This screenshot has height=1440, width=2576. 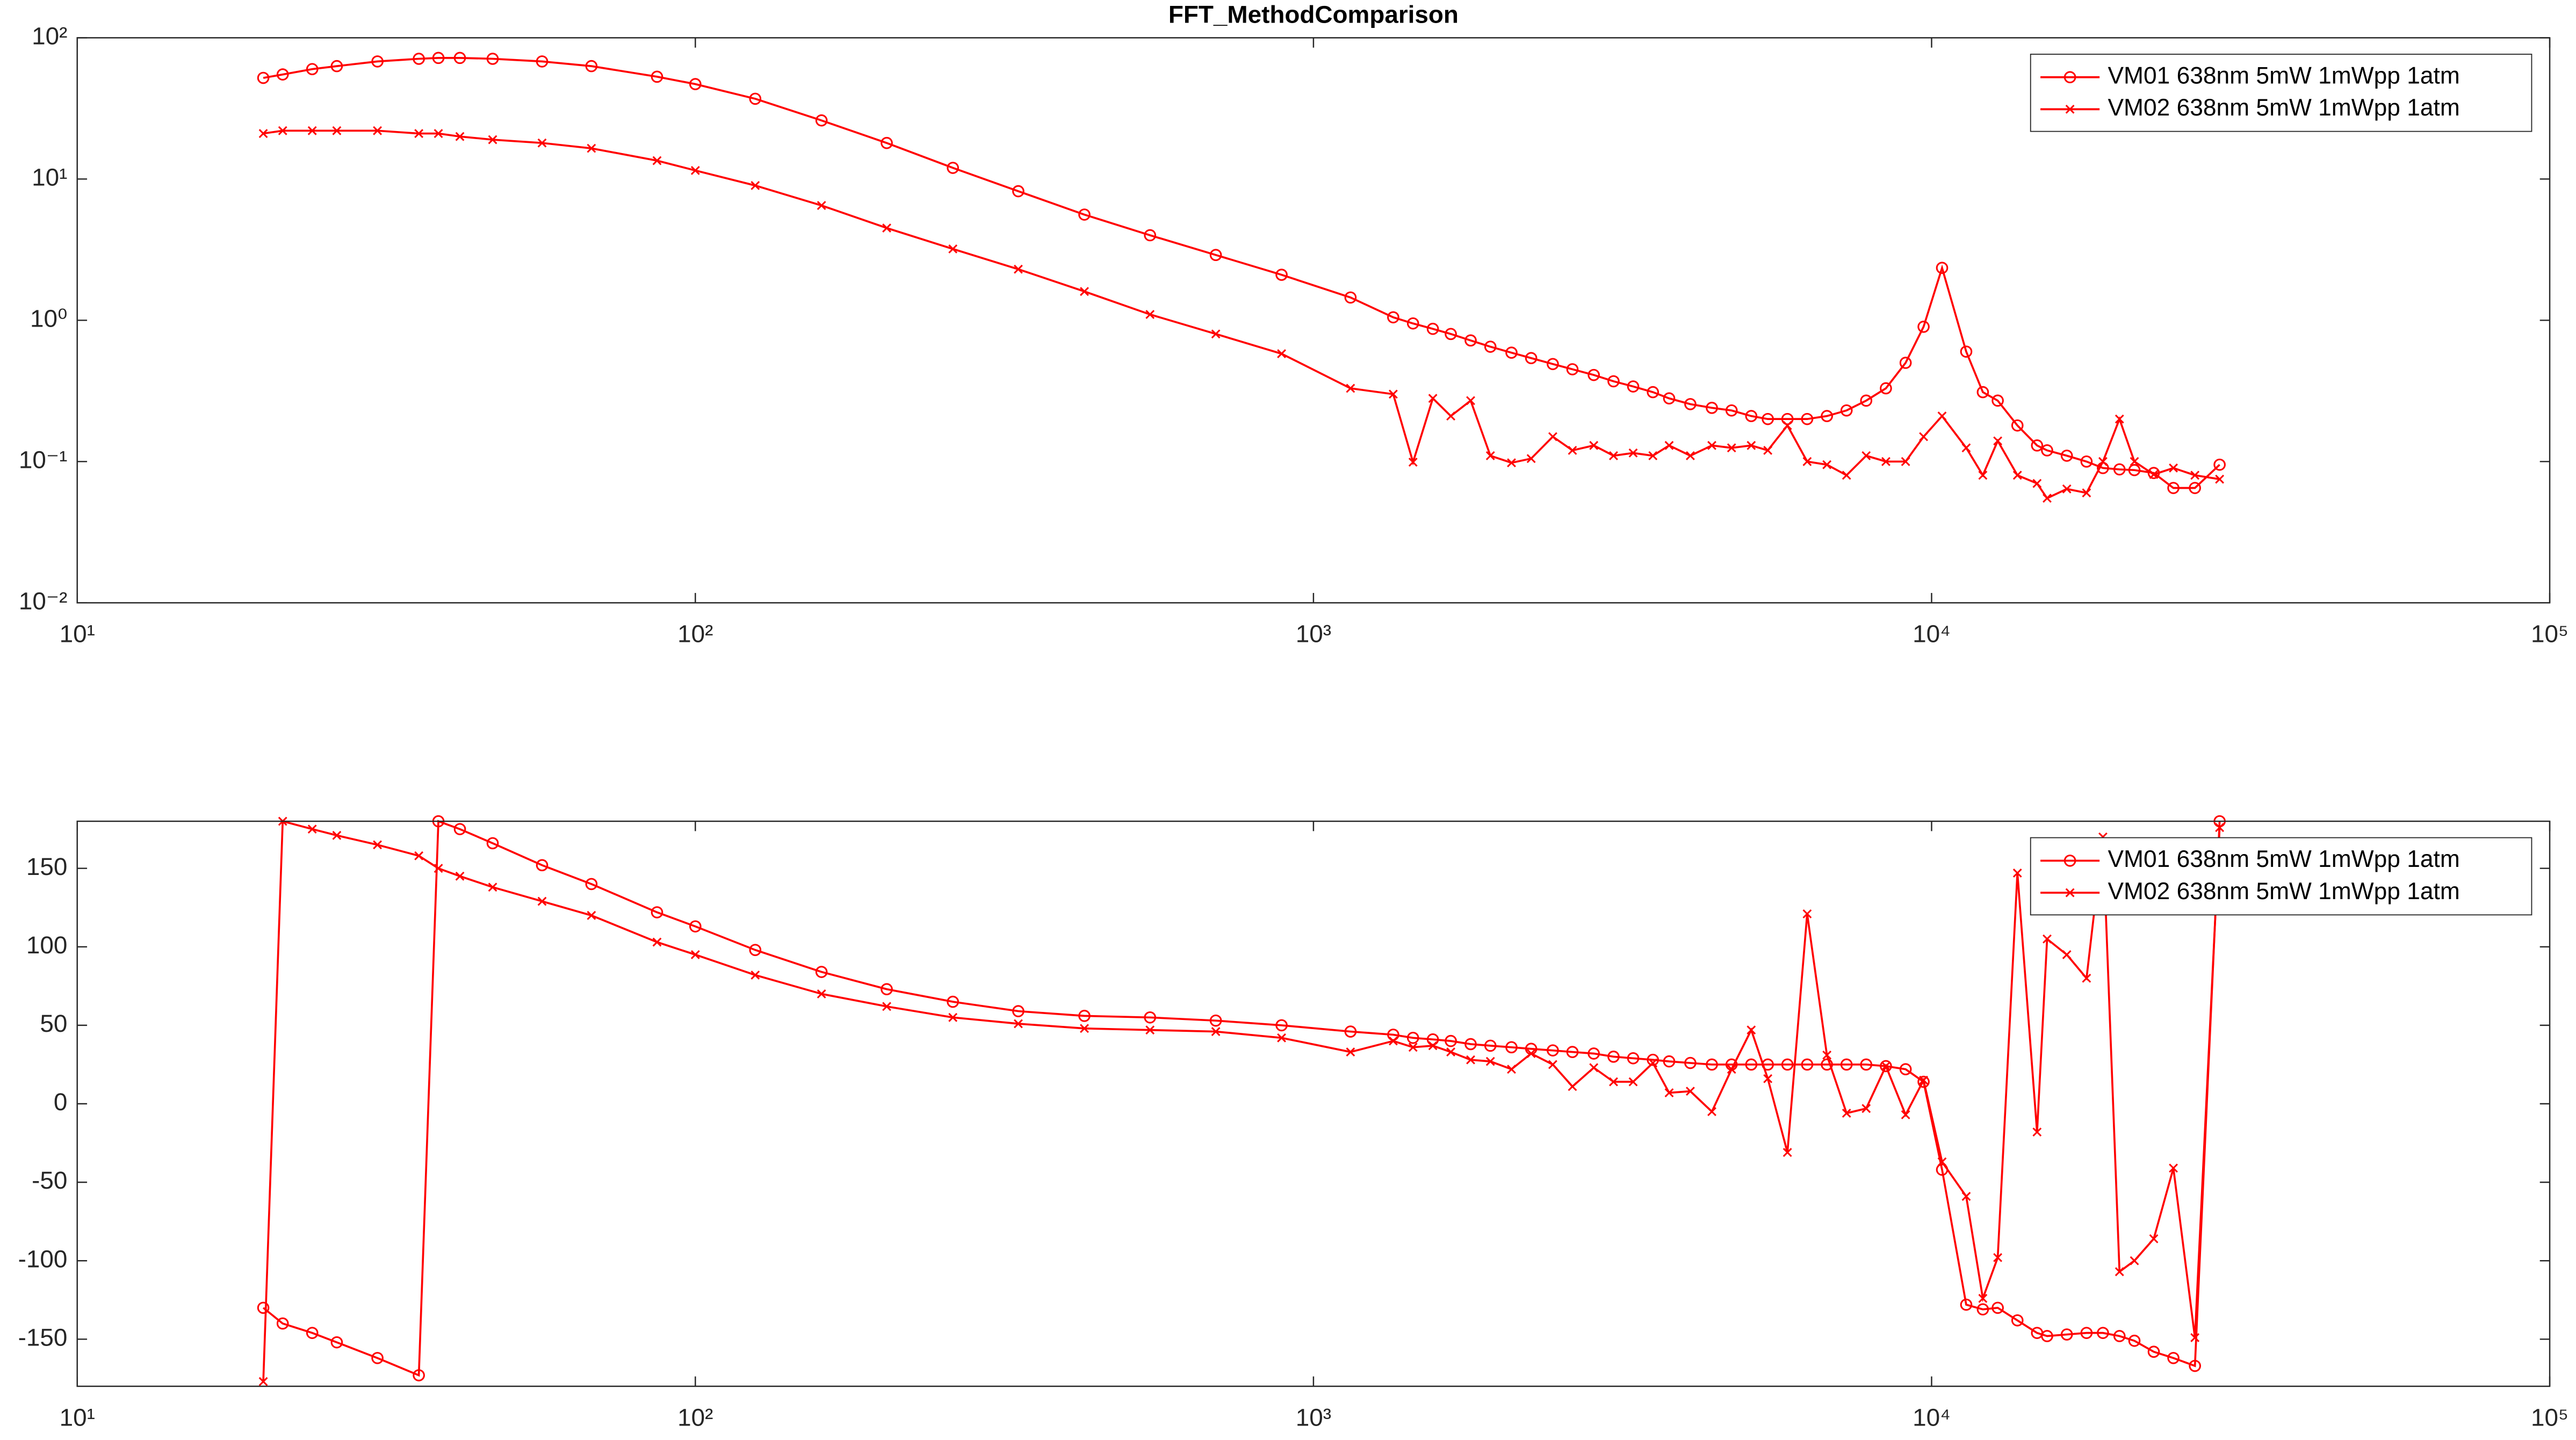 What do you see at coordinates (54, 1023) in the screenshot?
I see `y-tick-label: 50` at bounding box center [54, 1023].